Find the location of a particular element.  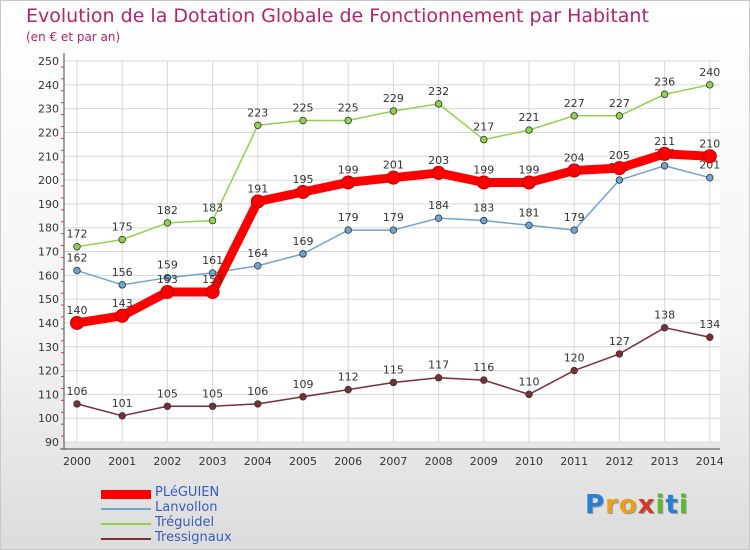

data-label: 199 is located at coordinates (529, 169).